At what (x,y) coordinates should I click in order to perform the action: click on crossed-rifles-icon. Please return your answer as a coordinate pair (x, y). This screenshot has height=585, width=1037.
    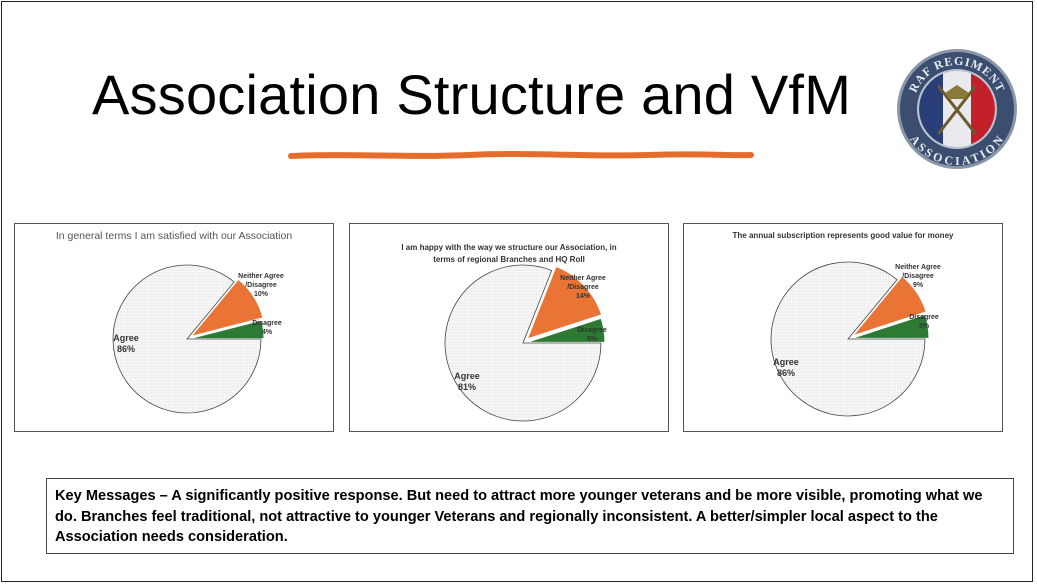
    Looking at the image, I should click on (957, 110).